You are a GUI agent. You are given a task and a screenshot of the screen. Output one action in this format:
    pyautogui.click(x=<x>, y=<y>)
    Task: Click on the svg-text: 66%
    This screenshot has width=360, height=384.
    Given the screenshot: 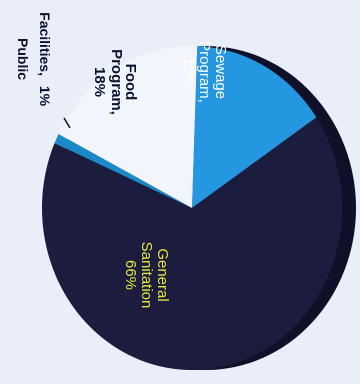 What is the action you would take?
    pyautogui.click(x=130, y=275)
    